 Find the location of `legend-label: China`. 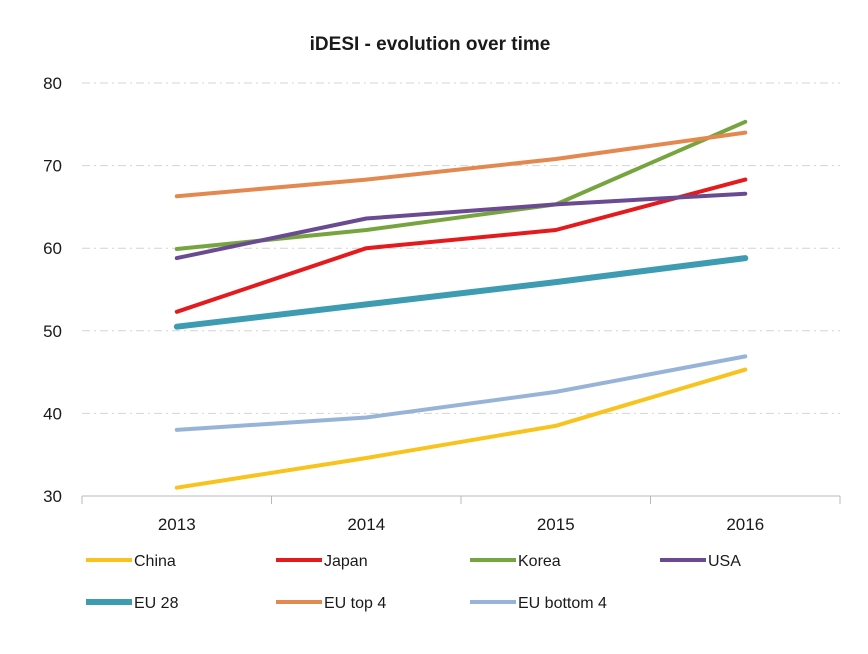

legend-label: China is located at coordinates (155, 561).